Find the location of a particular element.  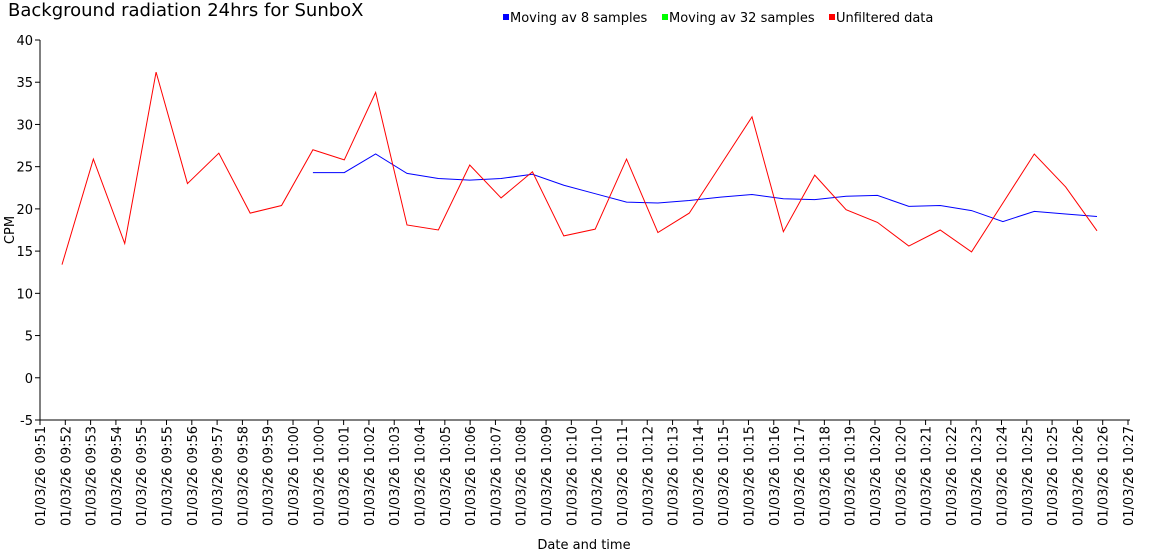

x-tick-label: 01/03/26 10:21 is located at coordinates (927, 476).